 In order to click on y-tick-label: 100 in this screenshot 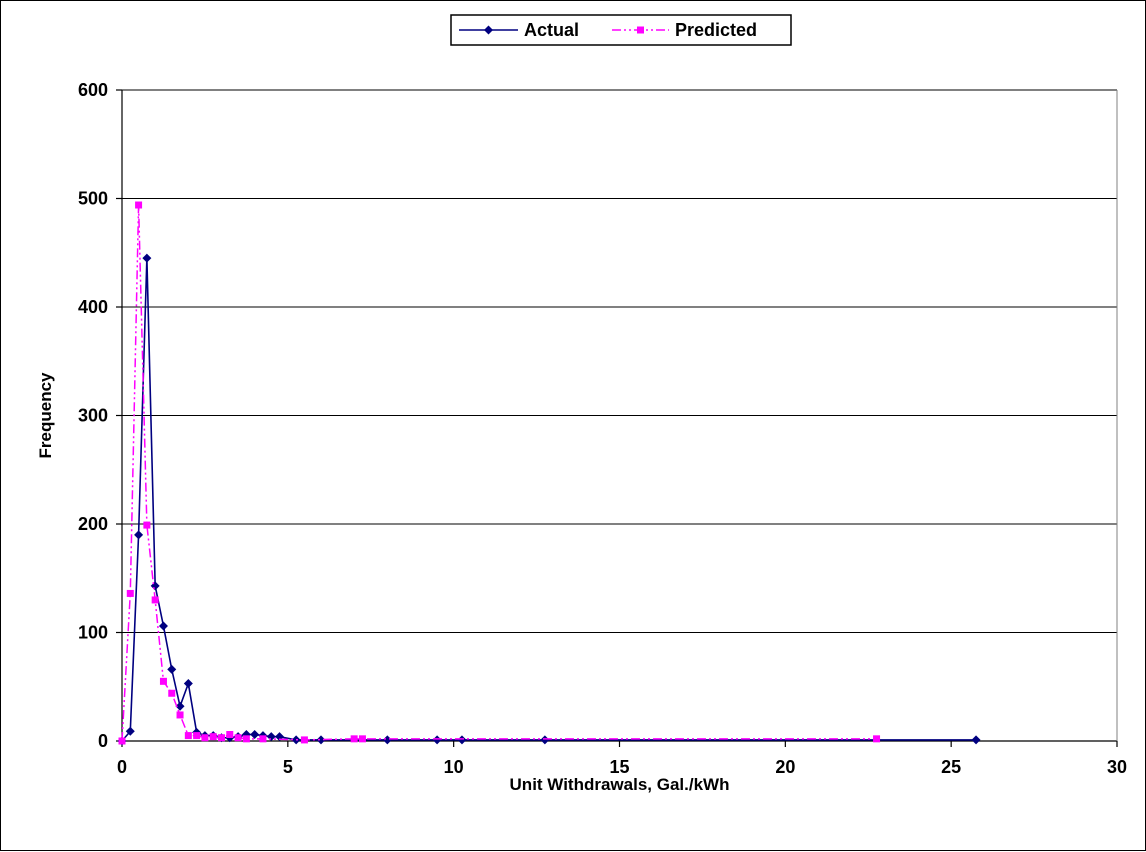, I will do `click(93, 633)`.